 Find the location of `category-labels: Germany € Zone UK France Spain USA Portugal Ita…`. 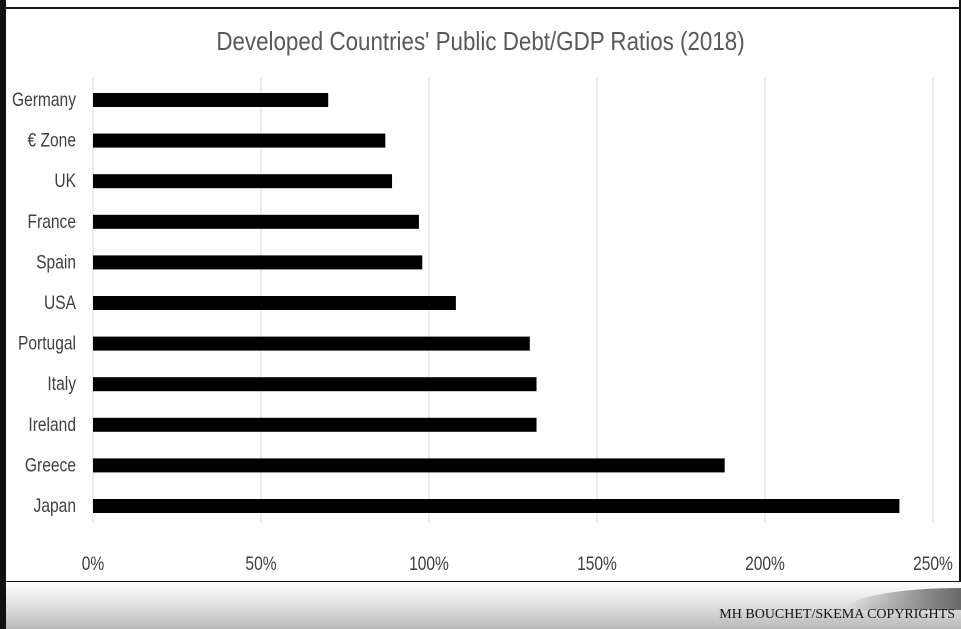

category-labels: Germany € Zone UK France Spain USA Portugal Ita… is located at coordinates (44, 303).